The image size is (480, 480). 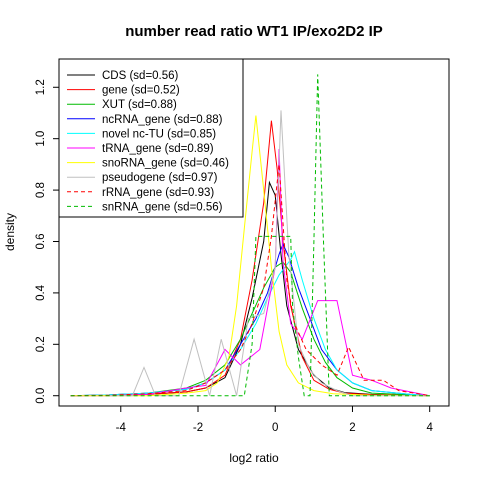 What do you see at coordinates (41, 292) in the screenshot?
I see `y-tick-label: 0.4` at bounding box center [41, 292].